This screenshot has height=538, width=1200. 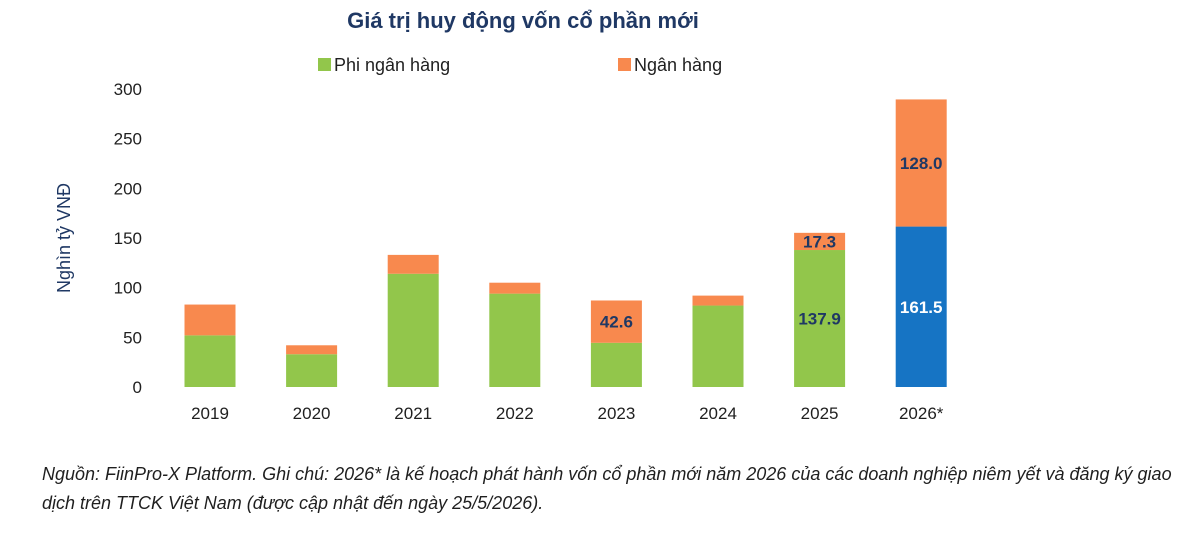 What do you see at coordinates (771, 243) in the screenshot?
I see `data-labels: 42.6 137.9 17.3 161.5 128.0` at bounding box center [771, 243].